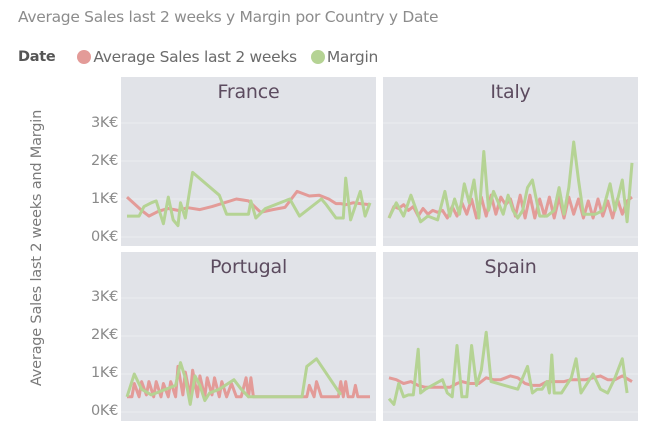 The image size is (652, 434). What do you see at coordinates (510, 92) in the screenshot?
I see `facet-label: Italy` at bounding box center [510, 92].